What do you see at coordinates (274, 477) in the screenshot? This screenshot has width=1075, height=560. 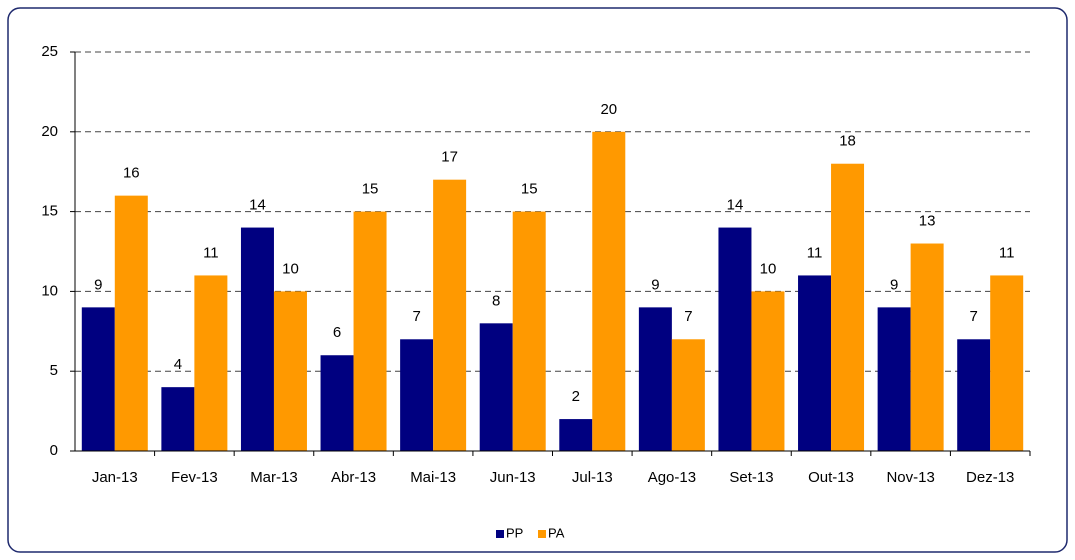 I see `x-tick-label: Mar-13` at bounding box center [274, 477].